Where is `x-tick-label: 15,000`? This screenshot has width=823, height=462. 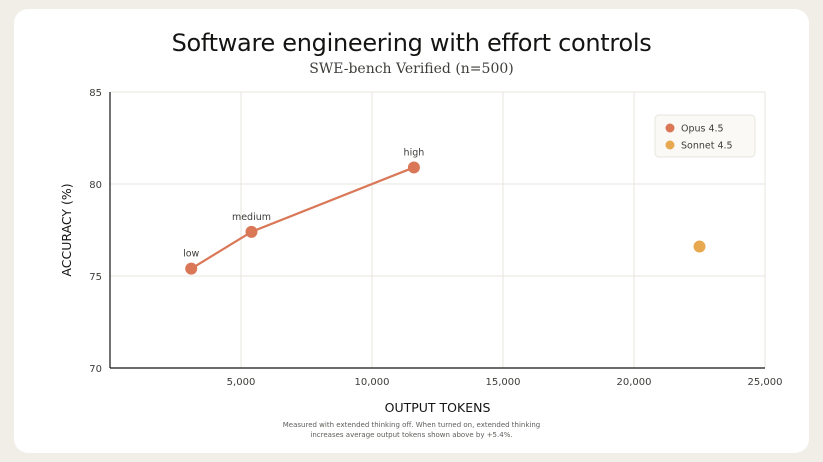 x-tick-label: 15,000 is located at coordinates (503, 382).